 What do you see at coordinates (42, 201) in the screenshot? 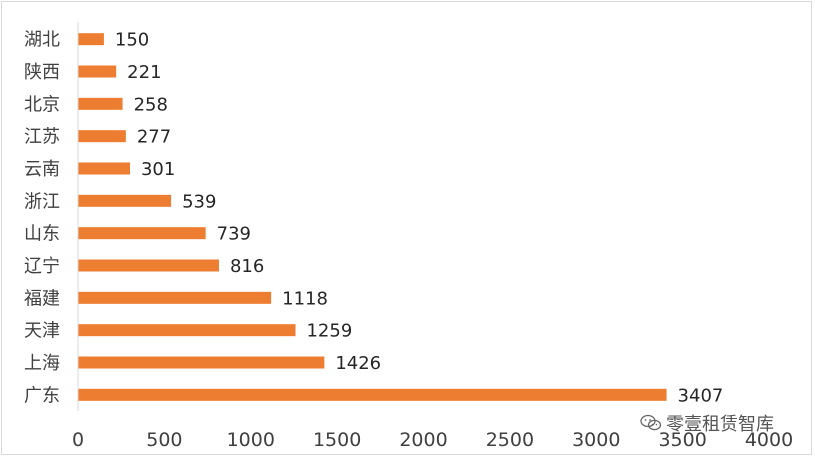
I see `category-label: 浙江` at bounding box center [42, 201].